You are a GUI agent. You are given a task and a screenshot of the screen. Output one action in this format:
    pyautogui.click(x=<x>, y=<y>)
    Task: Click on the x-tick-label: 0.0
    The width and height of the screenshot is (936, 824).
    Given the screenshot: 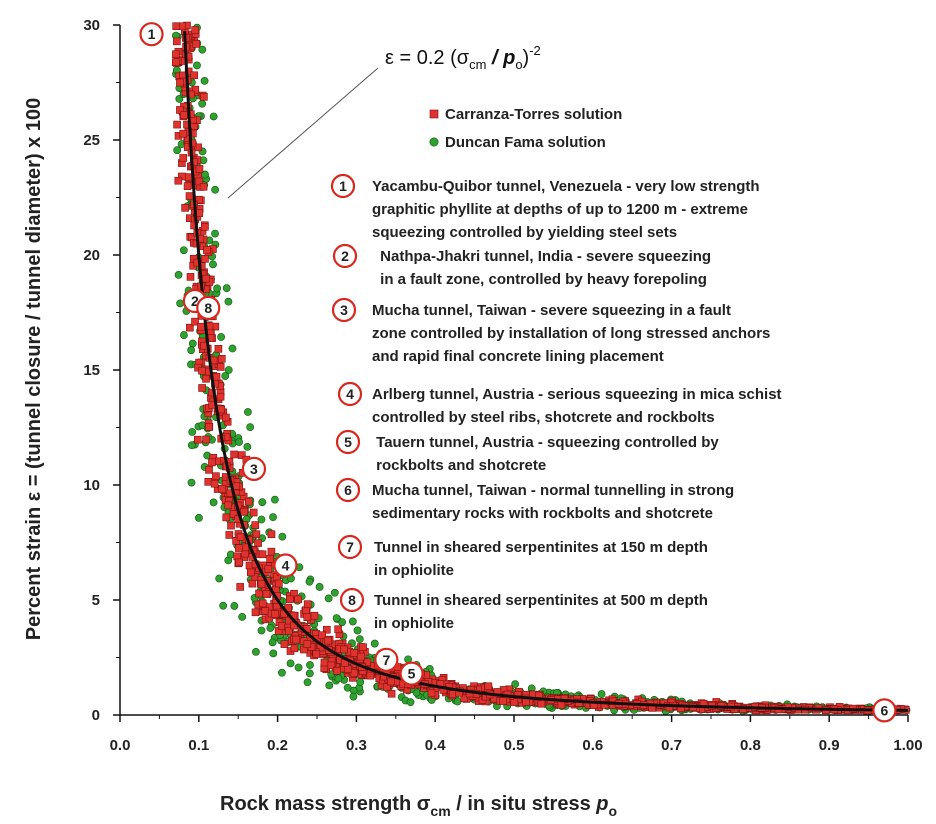 What is the action you would take?
    pyautogui.click(x=120, y=745)
    